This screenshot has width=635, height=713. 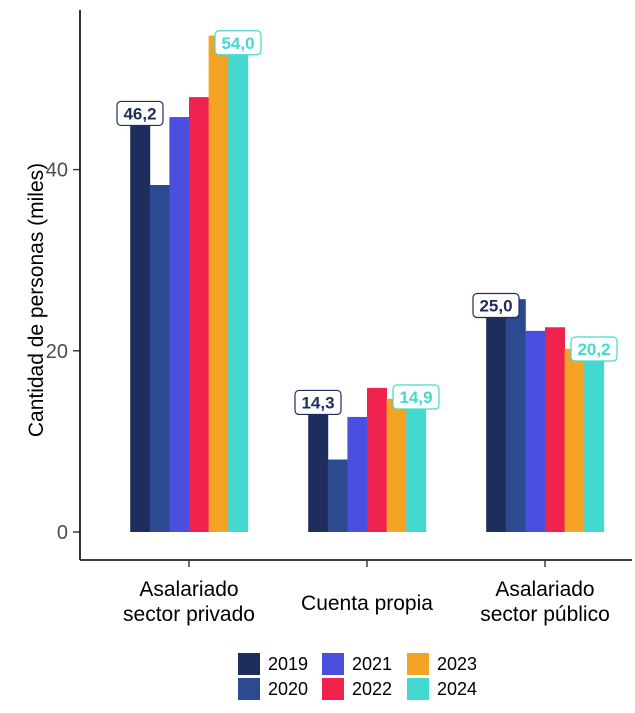 I want to click on legend-item-2022: 2022, so click(x=357, y=689).